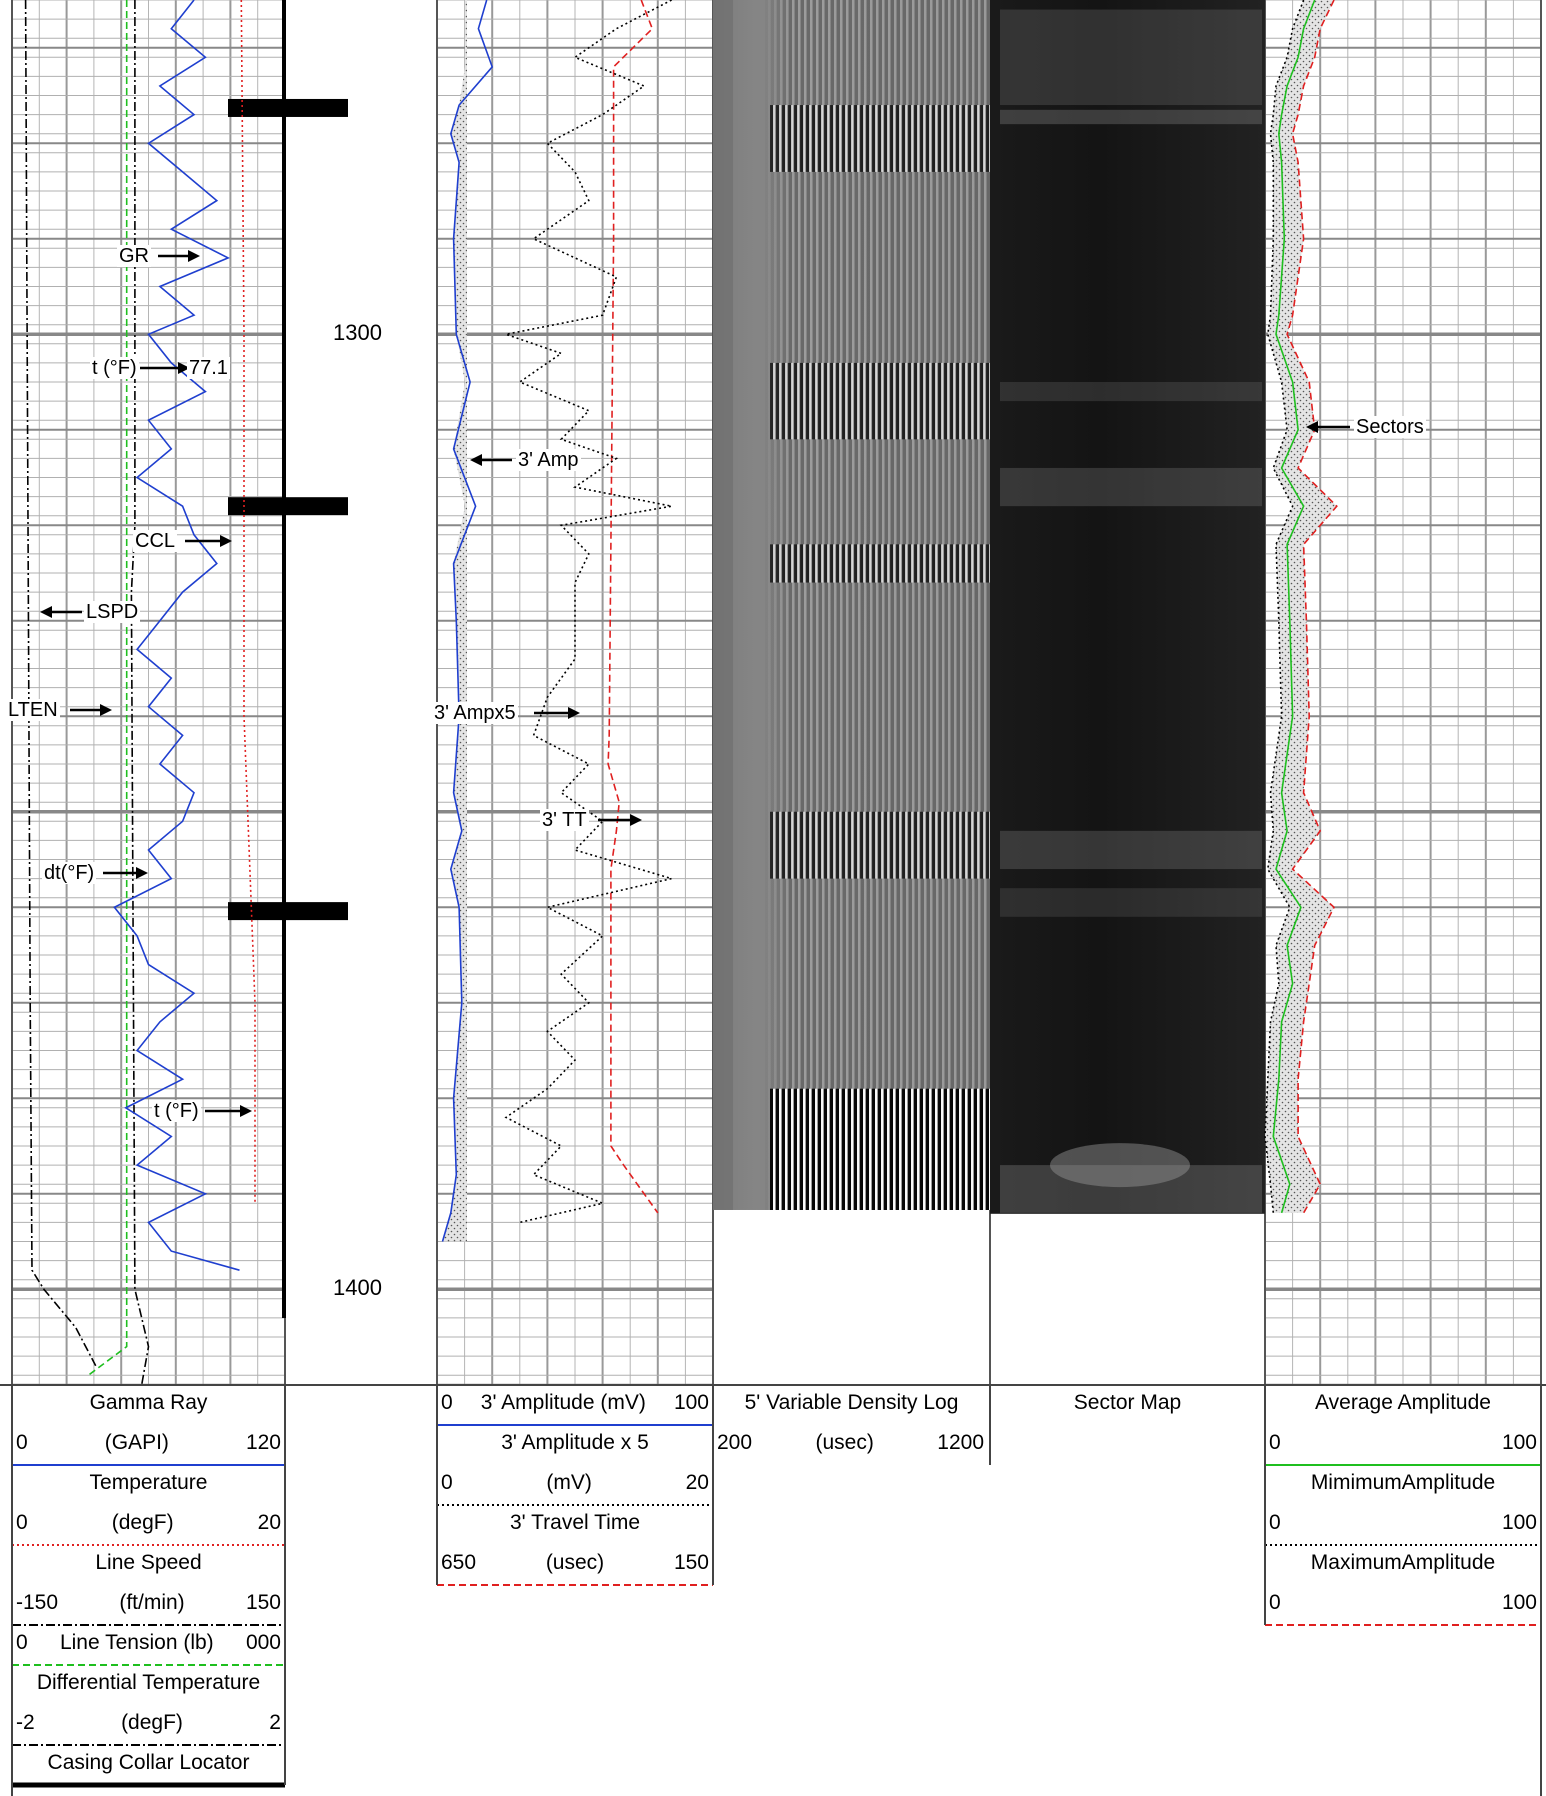  Describe the element at coordinates (1275, 1522) in the screenshot. I see `track6-header-scale-left: 0` at that location.